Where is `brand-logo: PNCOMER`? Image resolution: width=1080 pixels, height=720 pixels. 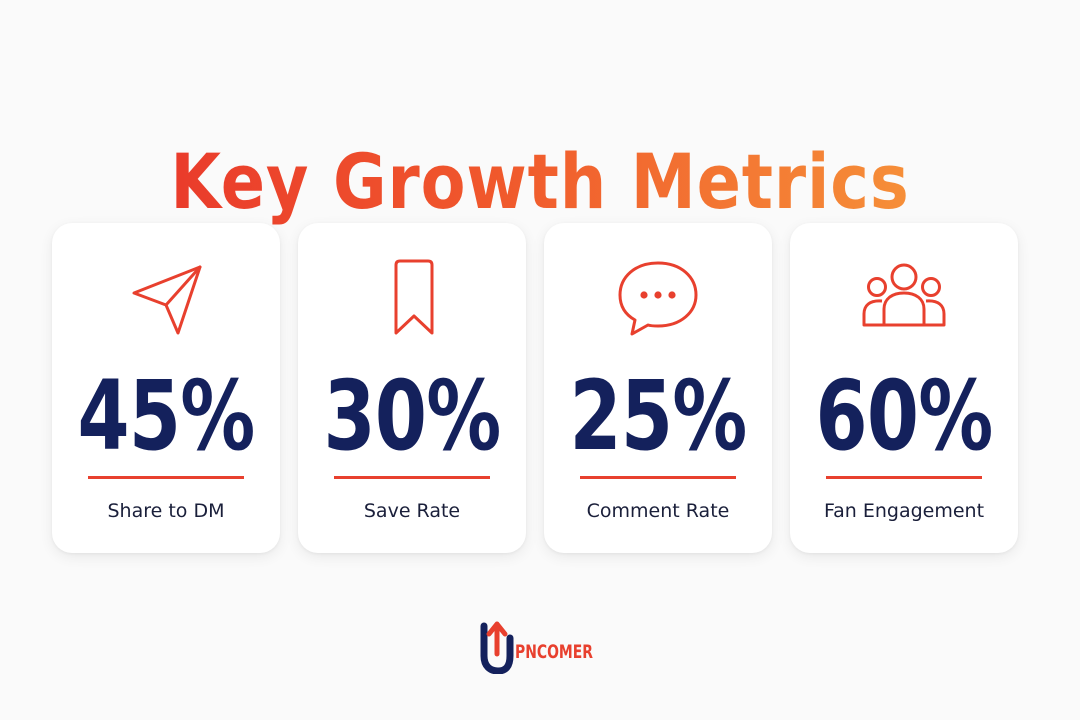 brand-logo: PNCOMER is located at coordinates (540, 647).